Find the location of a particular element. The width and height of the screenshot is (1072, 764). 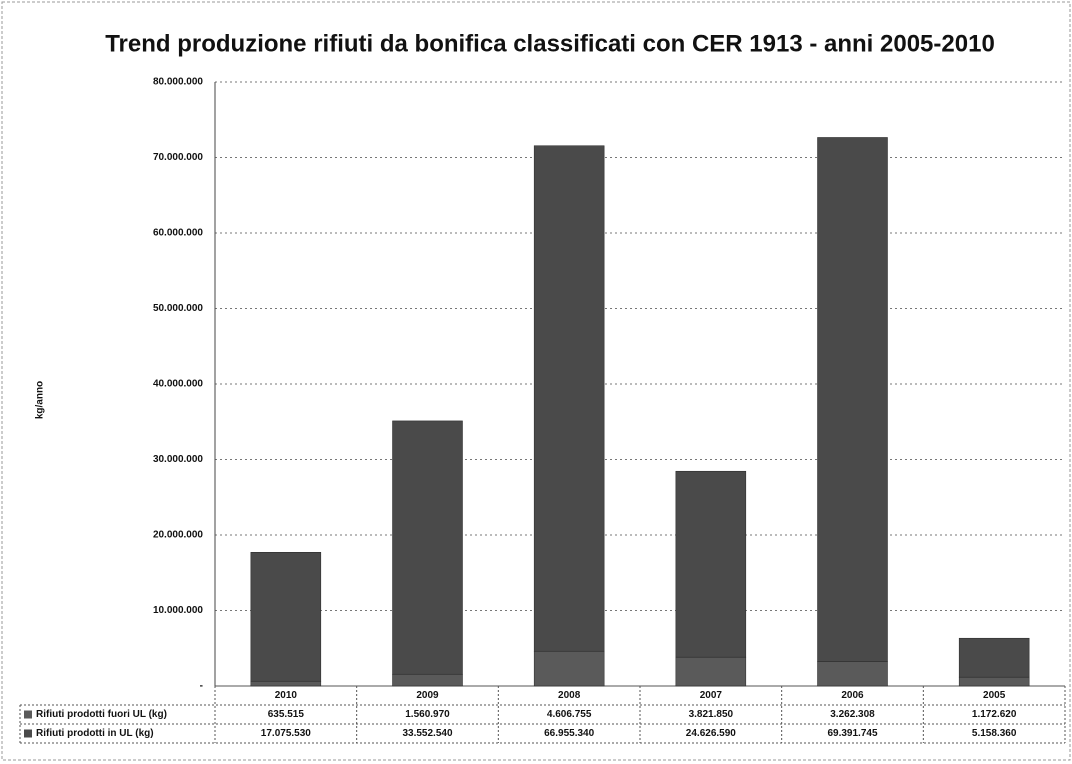

data-label: 3.262.308 is located at coordinates (852, 714).